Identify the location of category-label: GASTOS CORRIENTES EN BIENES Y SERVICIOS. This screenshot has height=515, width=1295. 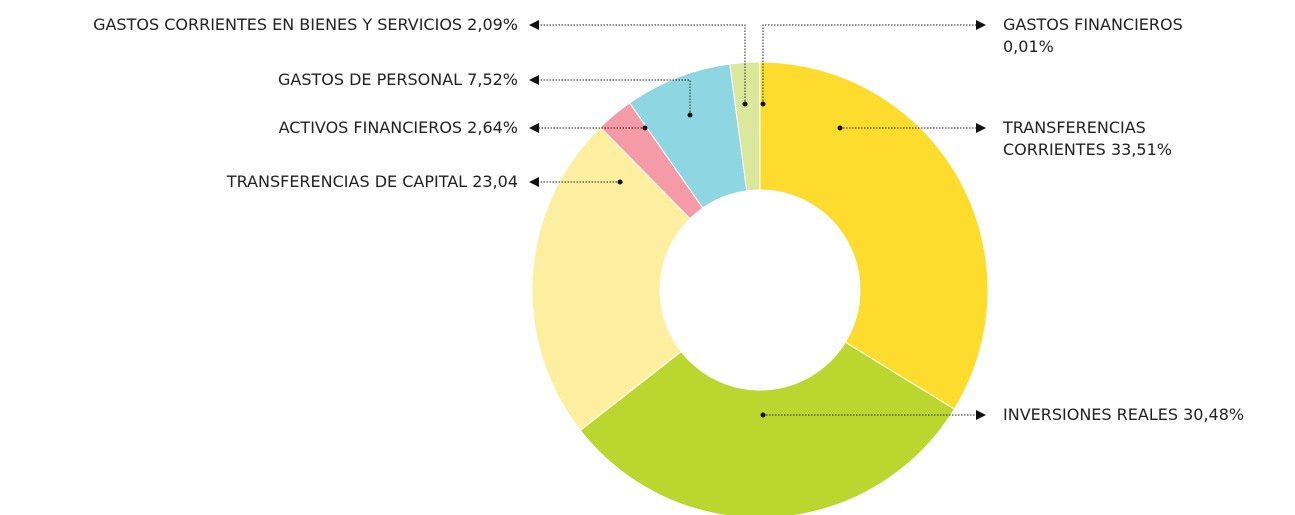
(278, 24).